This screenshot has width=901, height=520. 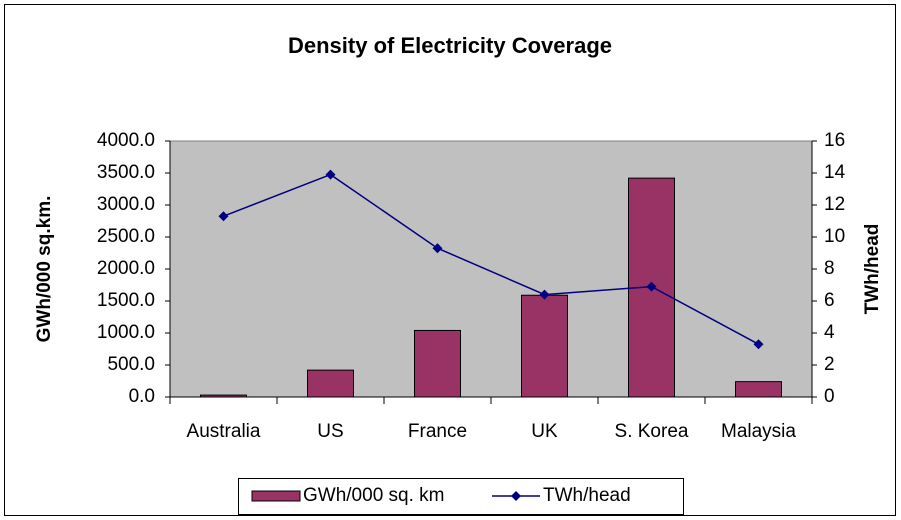 What do you see at coordinates (829, 396) in the screenshot?
I see `y2-tick-label: 0` at bounding box center [829, 396].